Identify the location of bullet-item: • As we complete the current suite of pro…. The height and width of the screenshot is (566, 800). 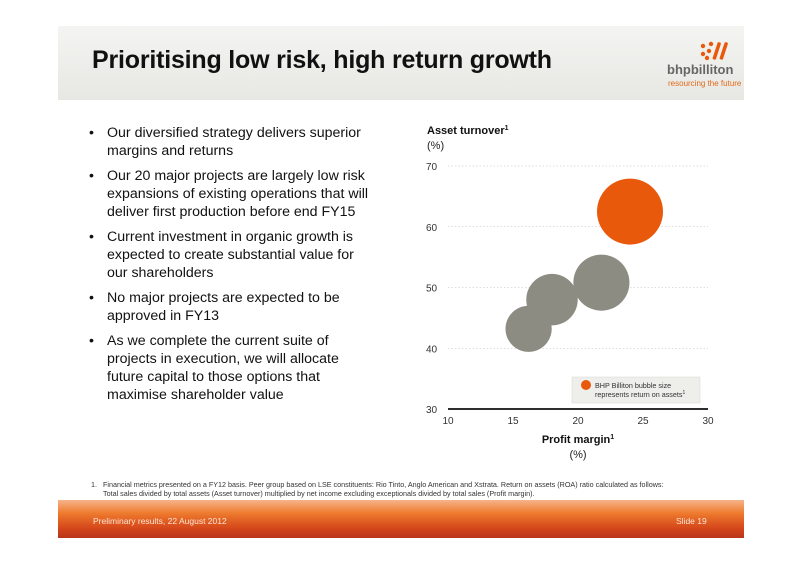
(233, 368).